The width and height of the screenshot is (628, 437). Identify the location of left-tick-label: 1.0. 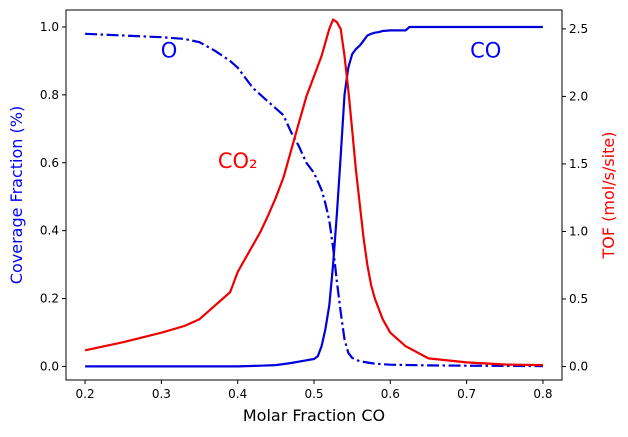
(49, 27).